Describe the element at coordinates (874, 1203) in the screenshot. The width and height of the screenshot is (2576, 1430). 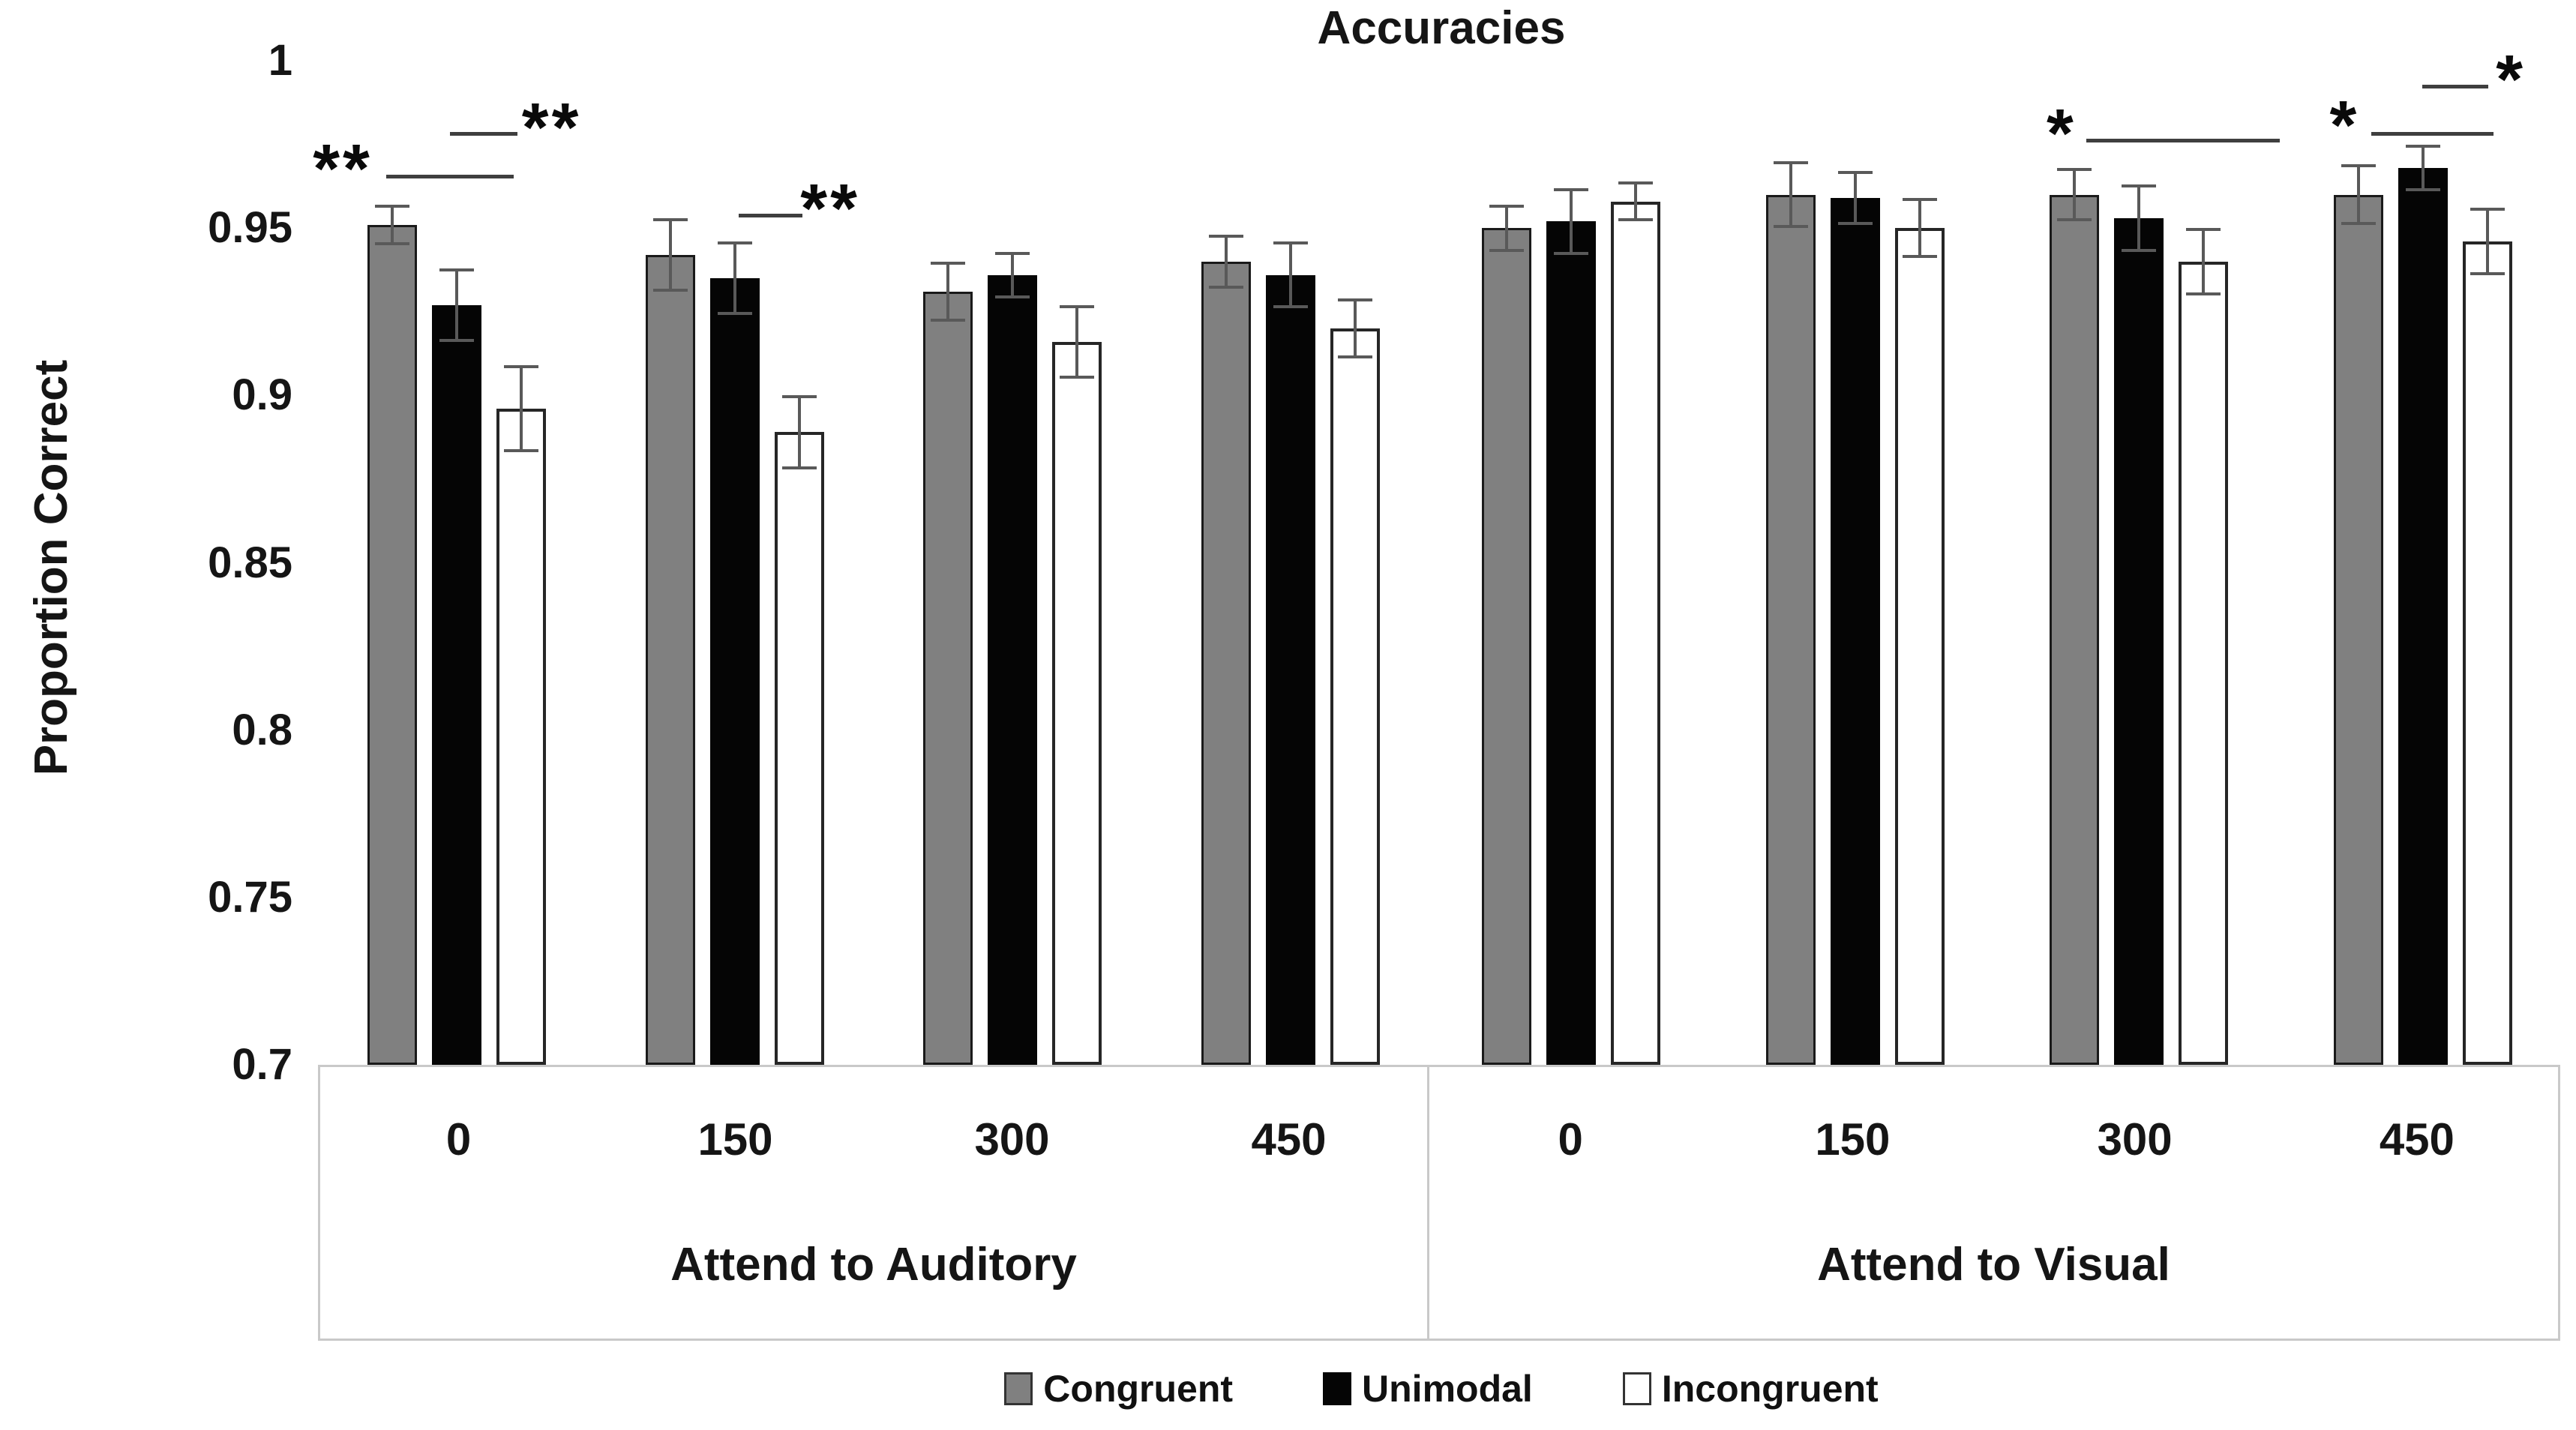
I see `axis-box-auditory: 0 150 300 450 Attend to Auditory` at that location.